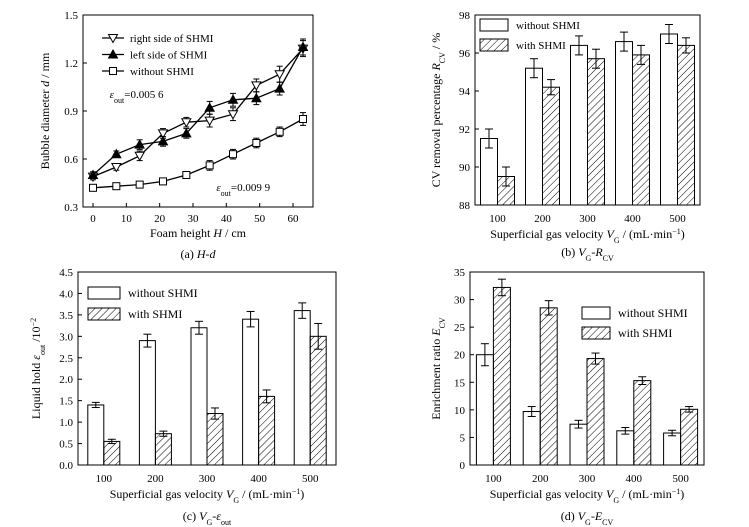 The width and height of the screenshot is (749, 527). Describe the element at coordinates (66, 316) in the screenshot. I see `y-tick-label: 3.5` at that location.